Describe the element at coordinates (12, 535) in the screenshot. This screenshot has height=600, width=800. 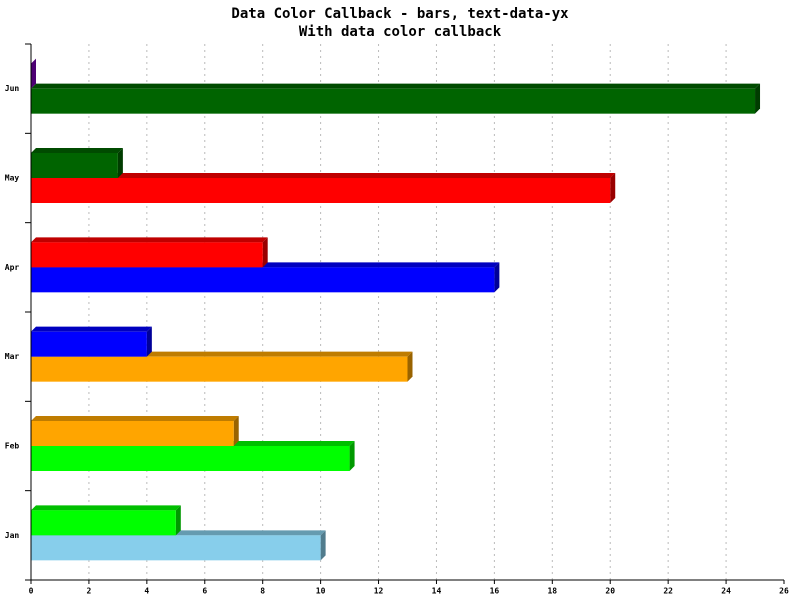
I see `y-tick-label: Jan` at that location.